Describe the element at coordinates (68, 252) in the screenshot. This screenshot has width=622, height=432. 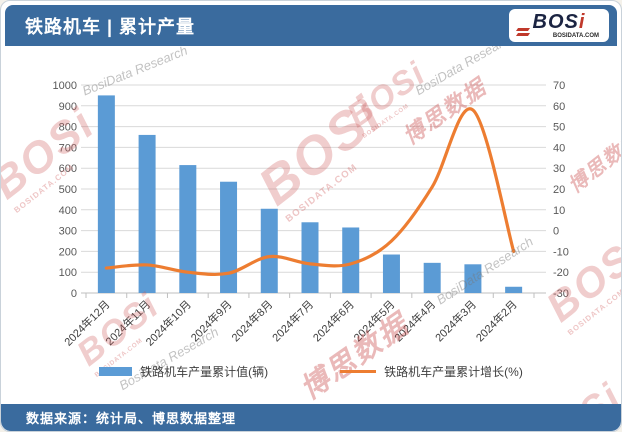
I see `svg-text: 200` at that location.